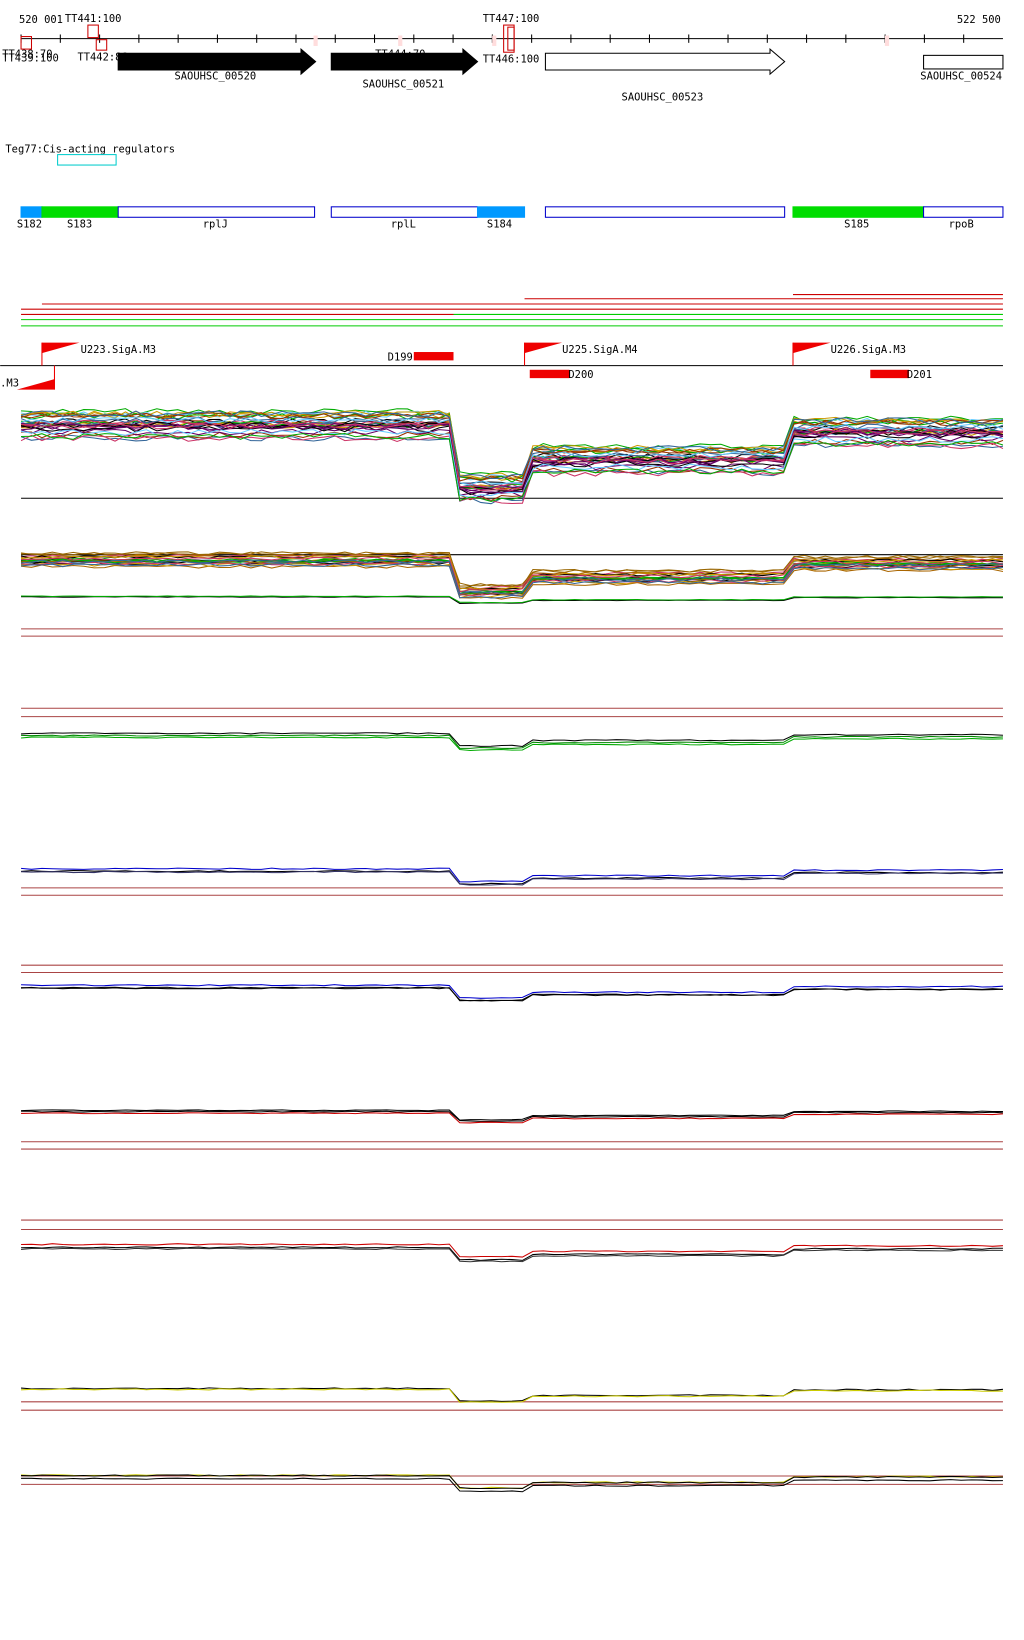 This screenshot has width=1024, height=1640. What do you see at coordinates (961, 76) in the screenshot?
I see `label: SAOUHSC_00524` at bounding box center [961, 76].